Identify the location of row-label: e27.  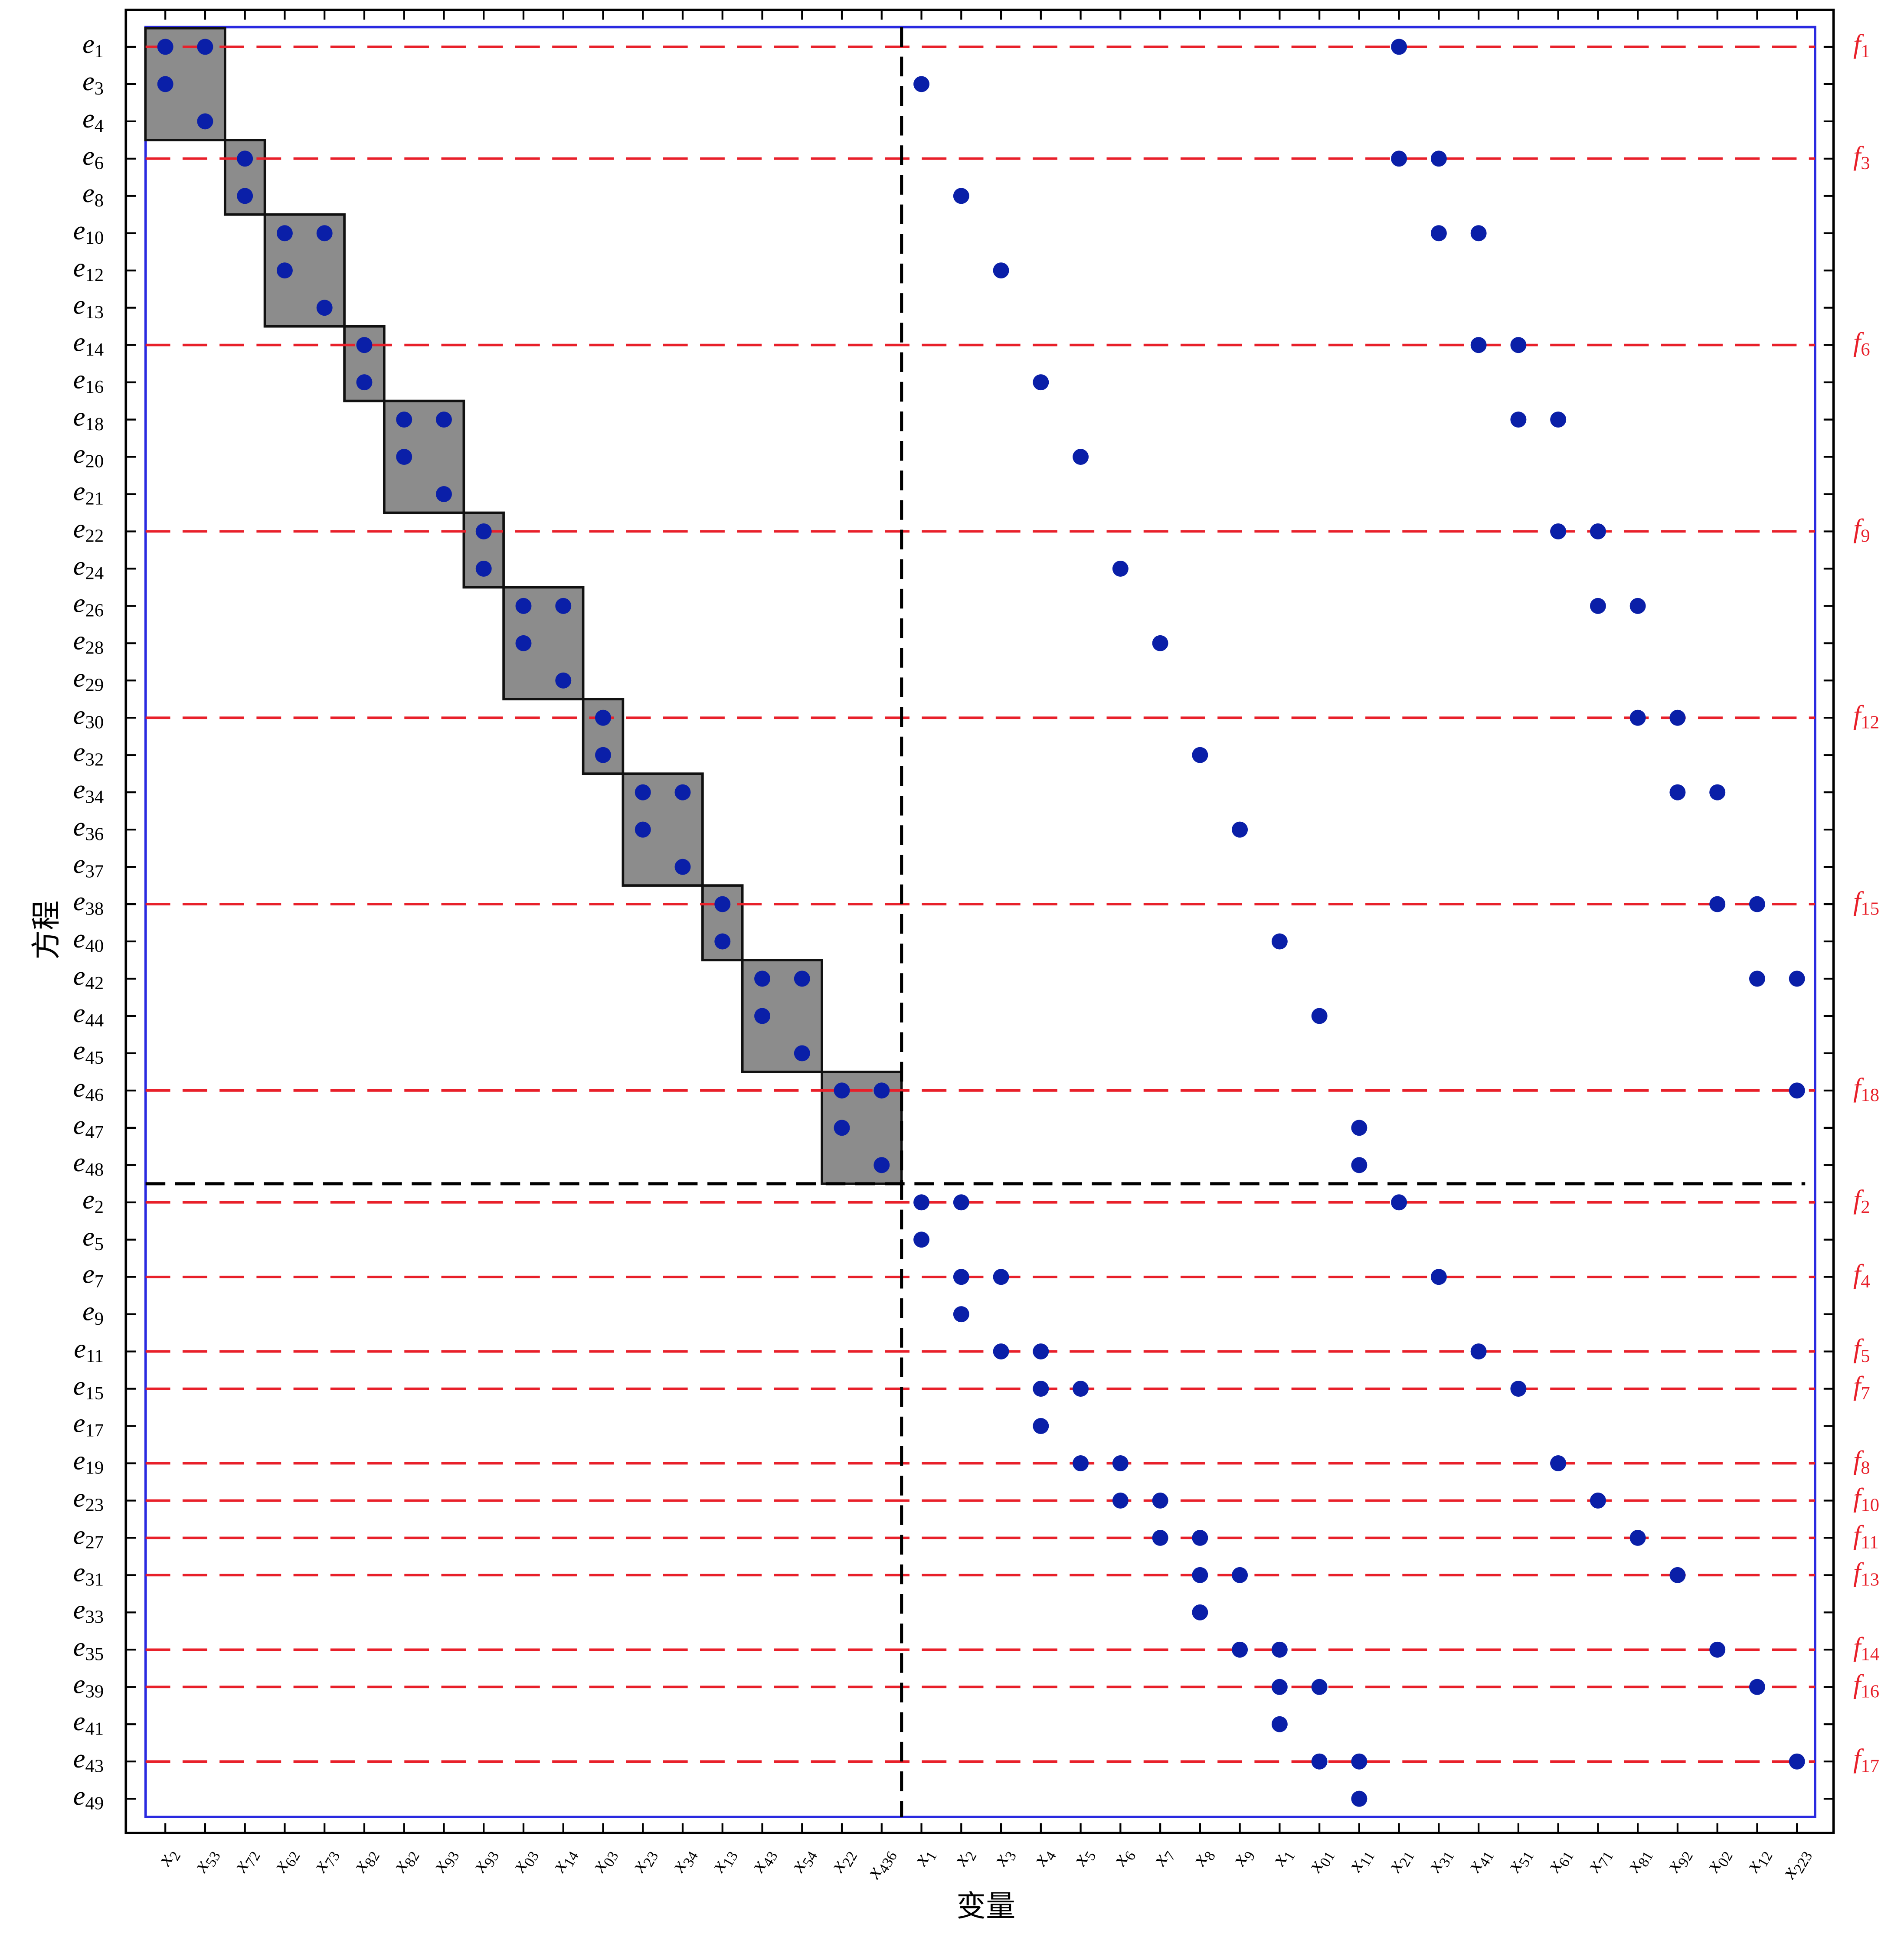
(88, 1536).